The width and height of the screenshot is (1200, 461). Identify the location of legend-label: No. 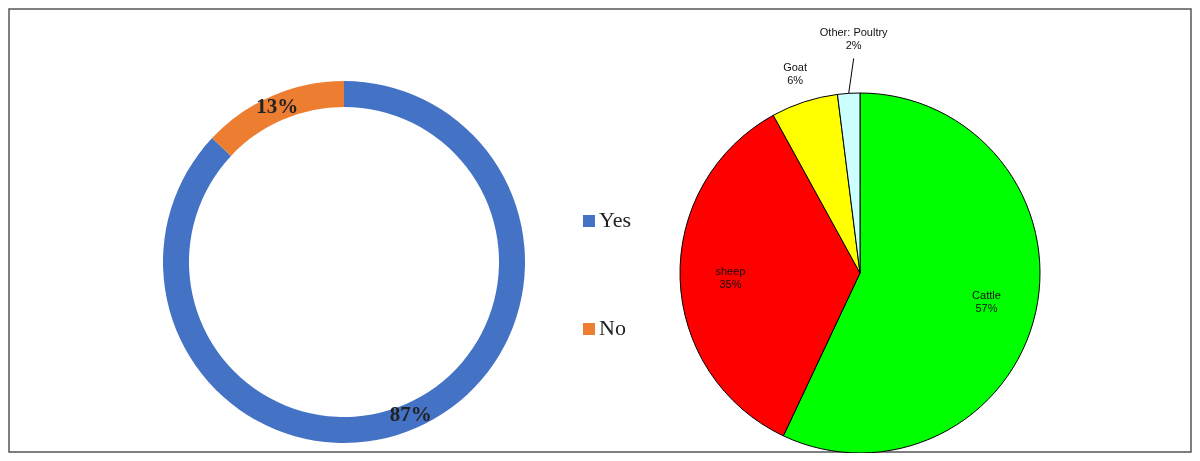
(612, 327).